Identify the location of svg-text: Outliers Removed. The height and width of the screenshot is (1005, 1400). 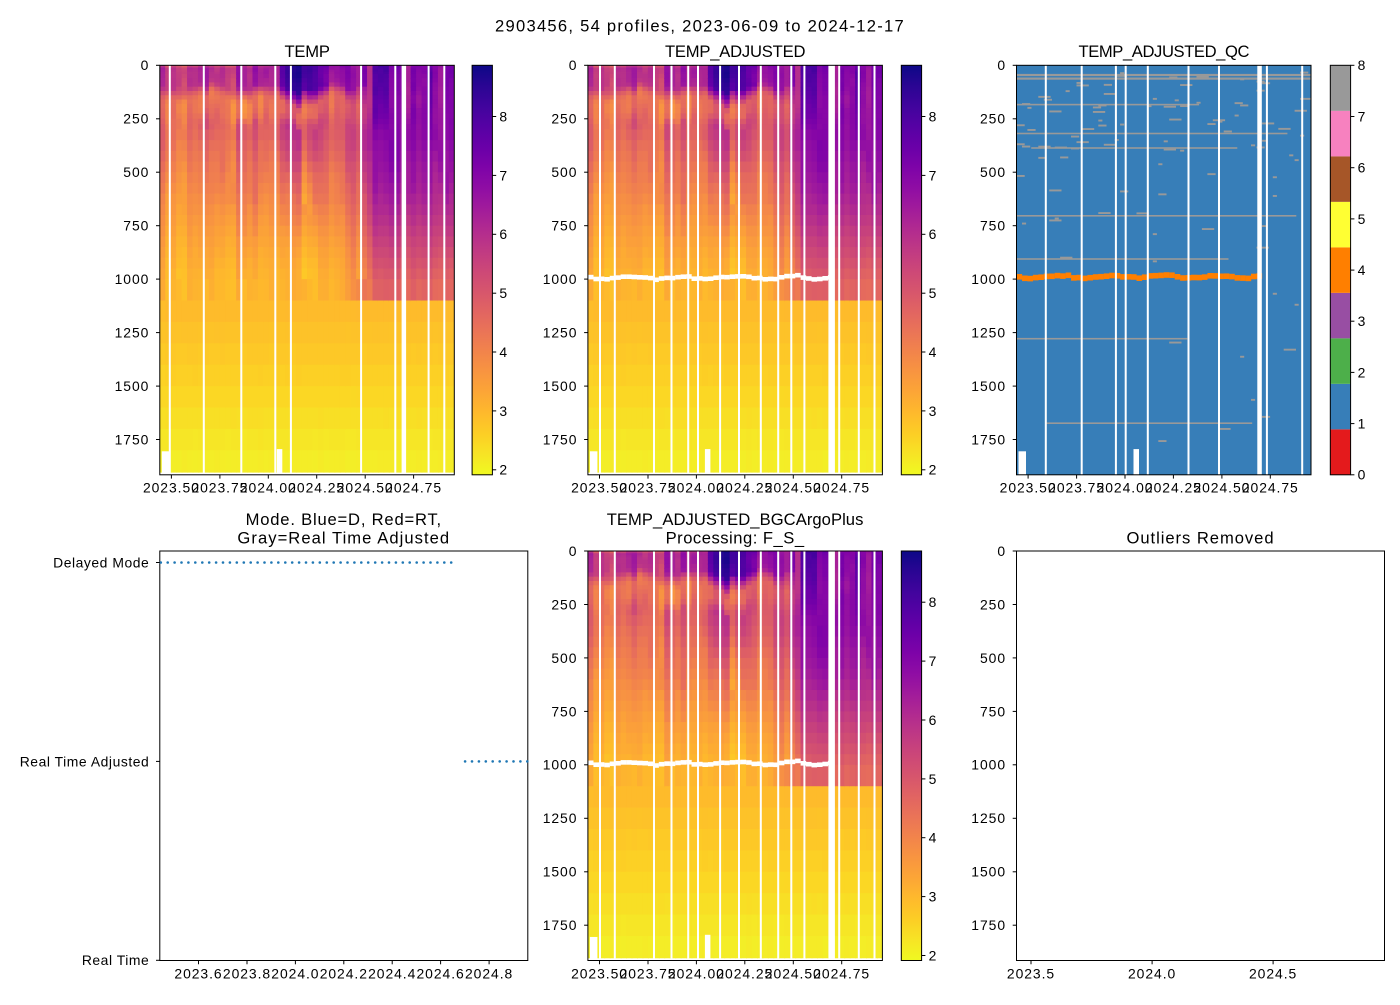
(1201, 537).